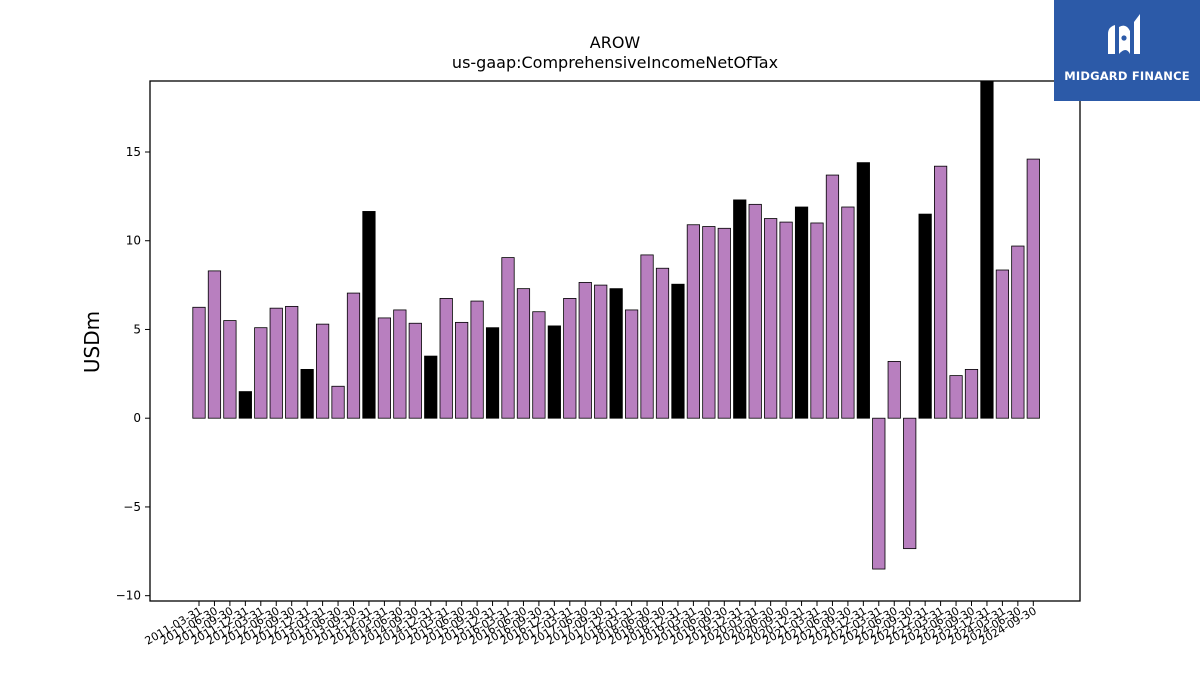 The width and height of the screenshot is (1200, 675). Describe the element at coordinates (615, 62) in the screenshot. I see `chart-subtitle: us-gaap:ComprehensiveIncomeNetOfTax` at that location.